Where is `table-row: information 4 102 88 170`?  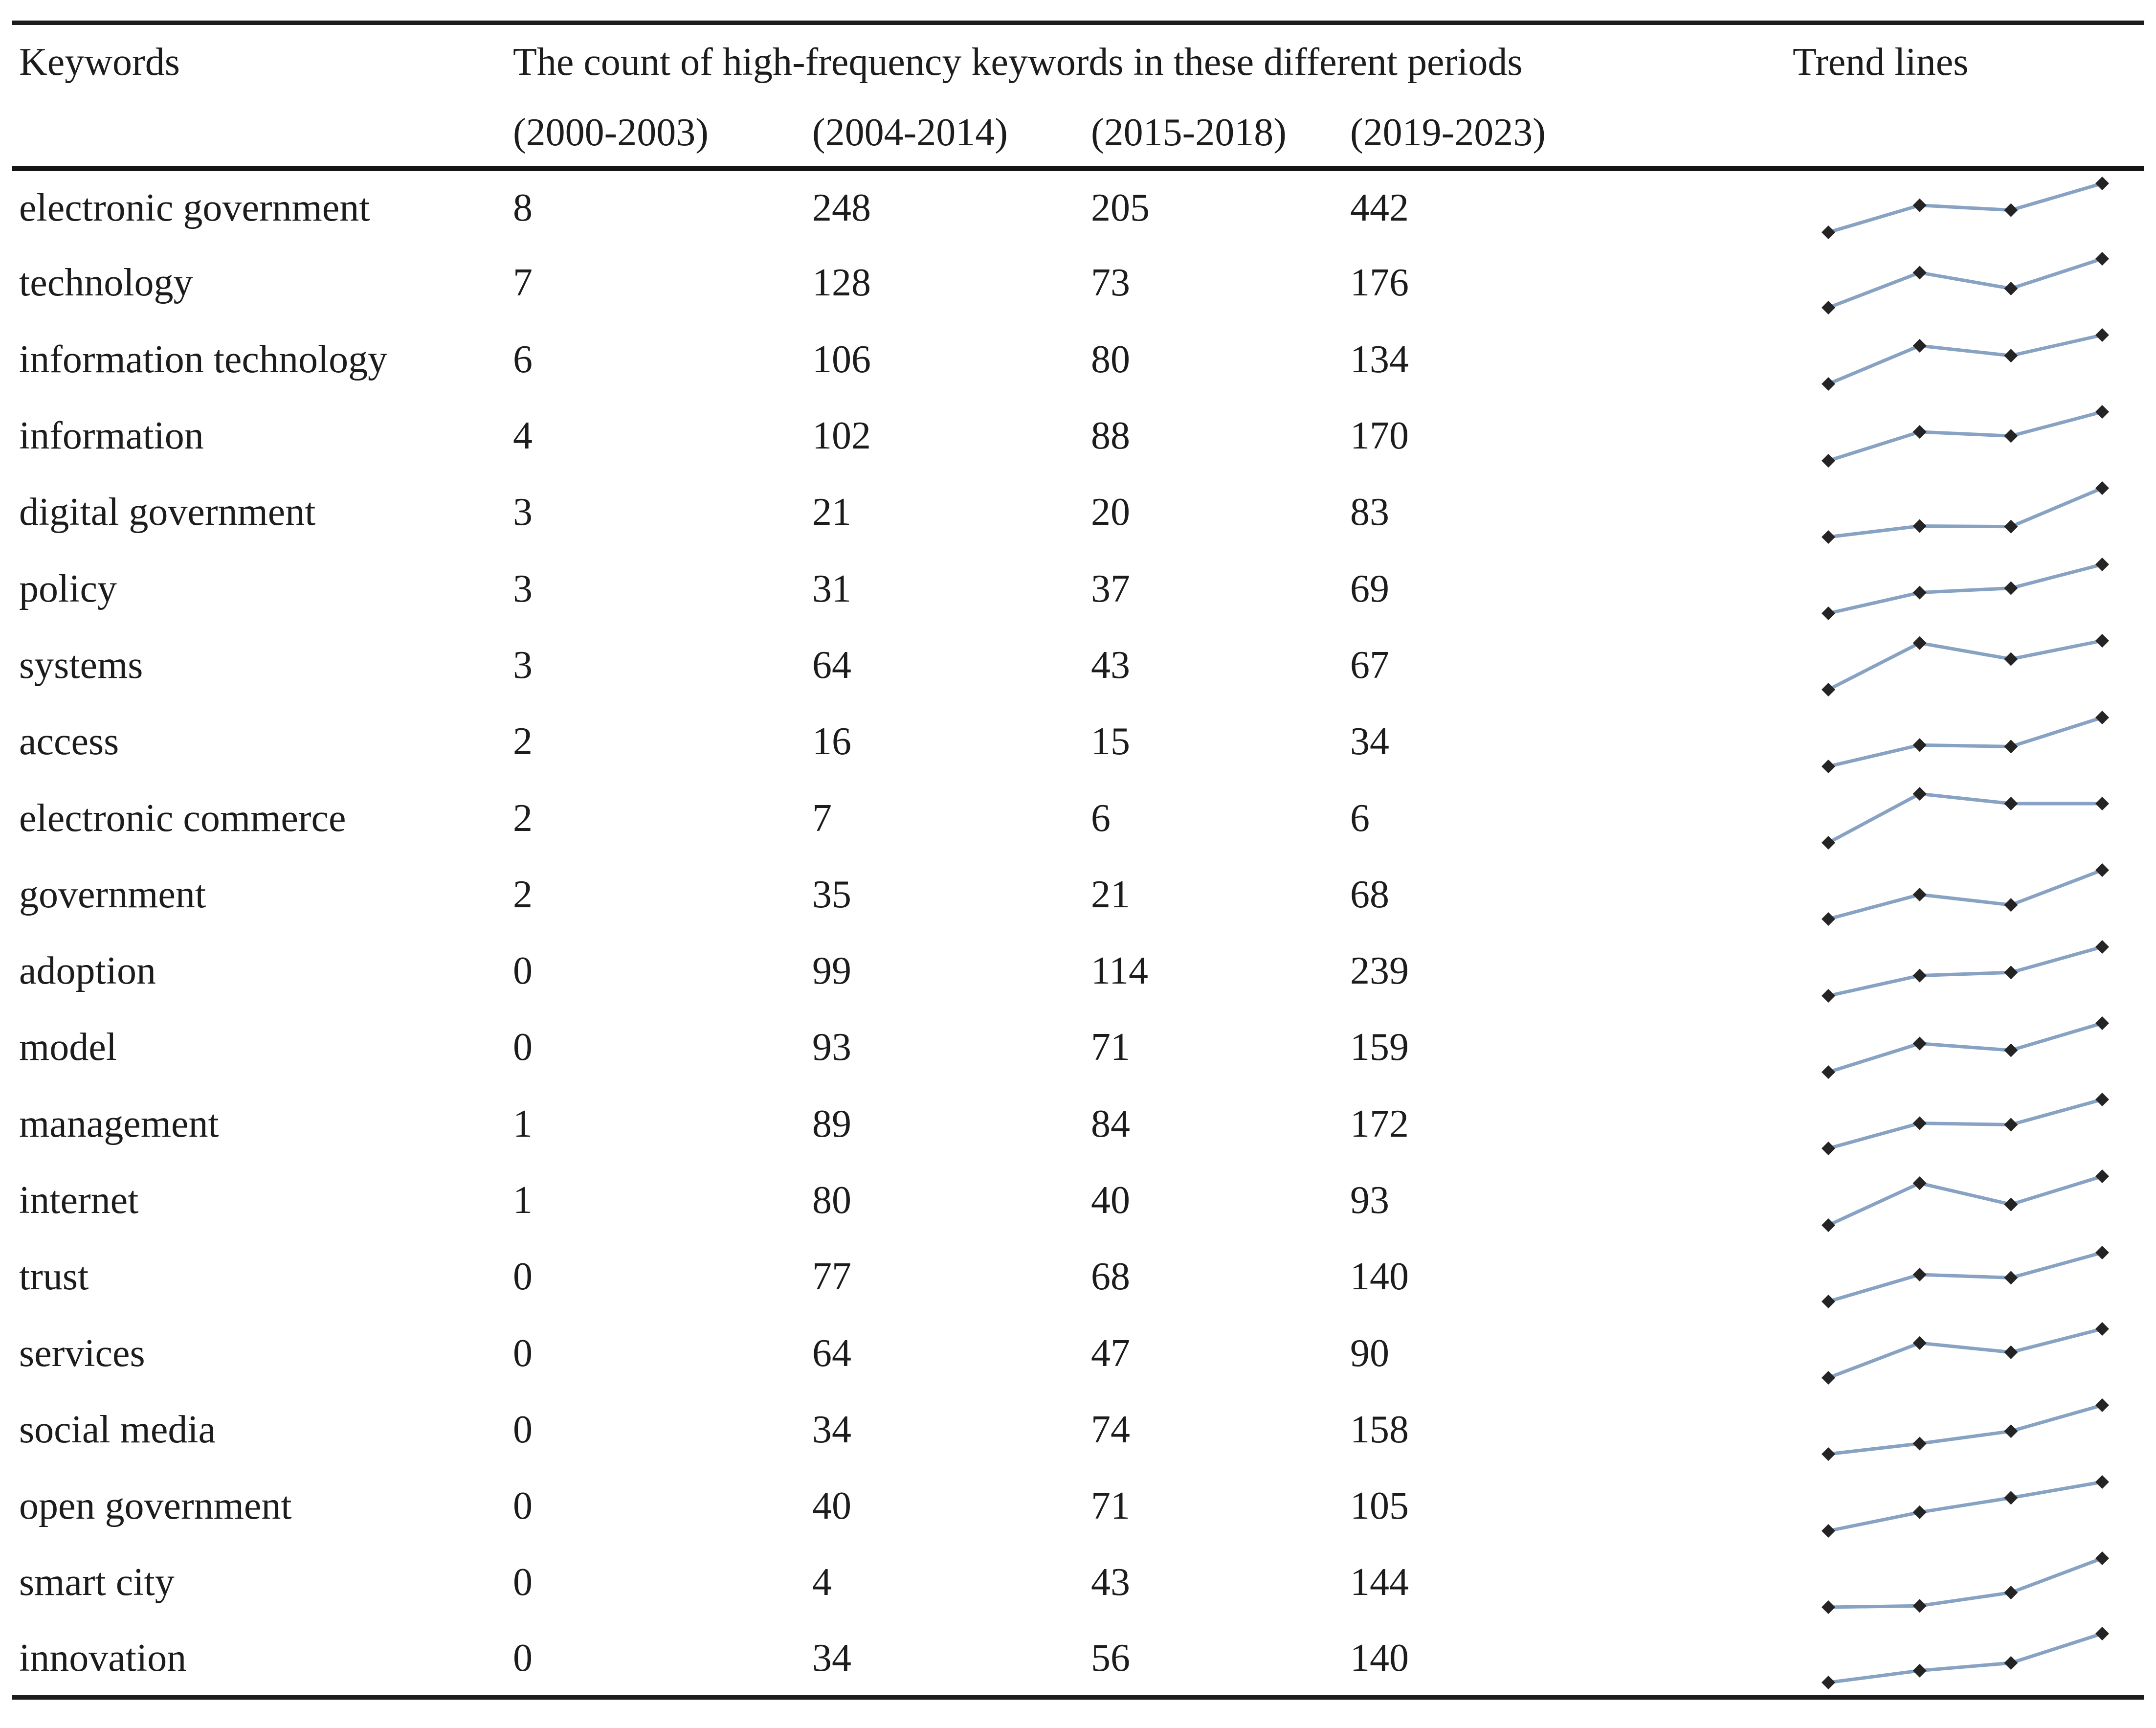
table-row: information 4 102 88 170 is located at coordinates (1078, 436).